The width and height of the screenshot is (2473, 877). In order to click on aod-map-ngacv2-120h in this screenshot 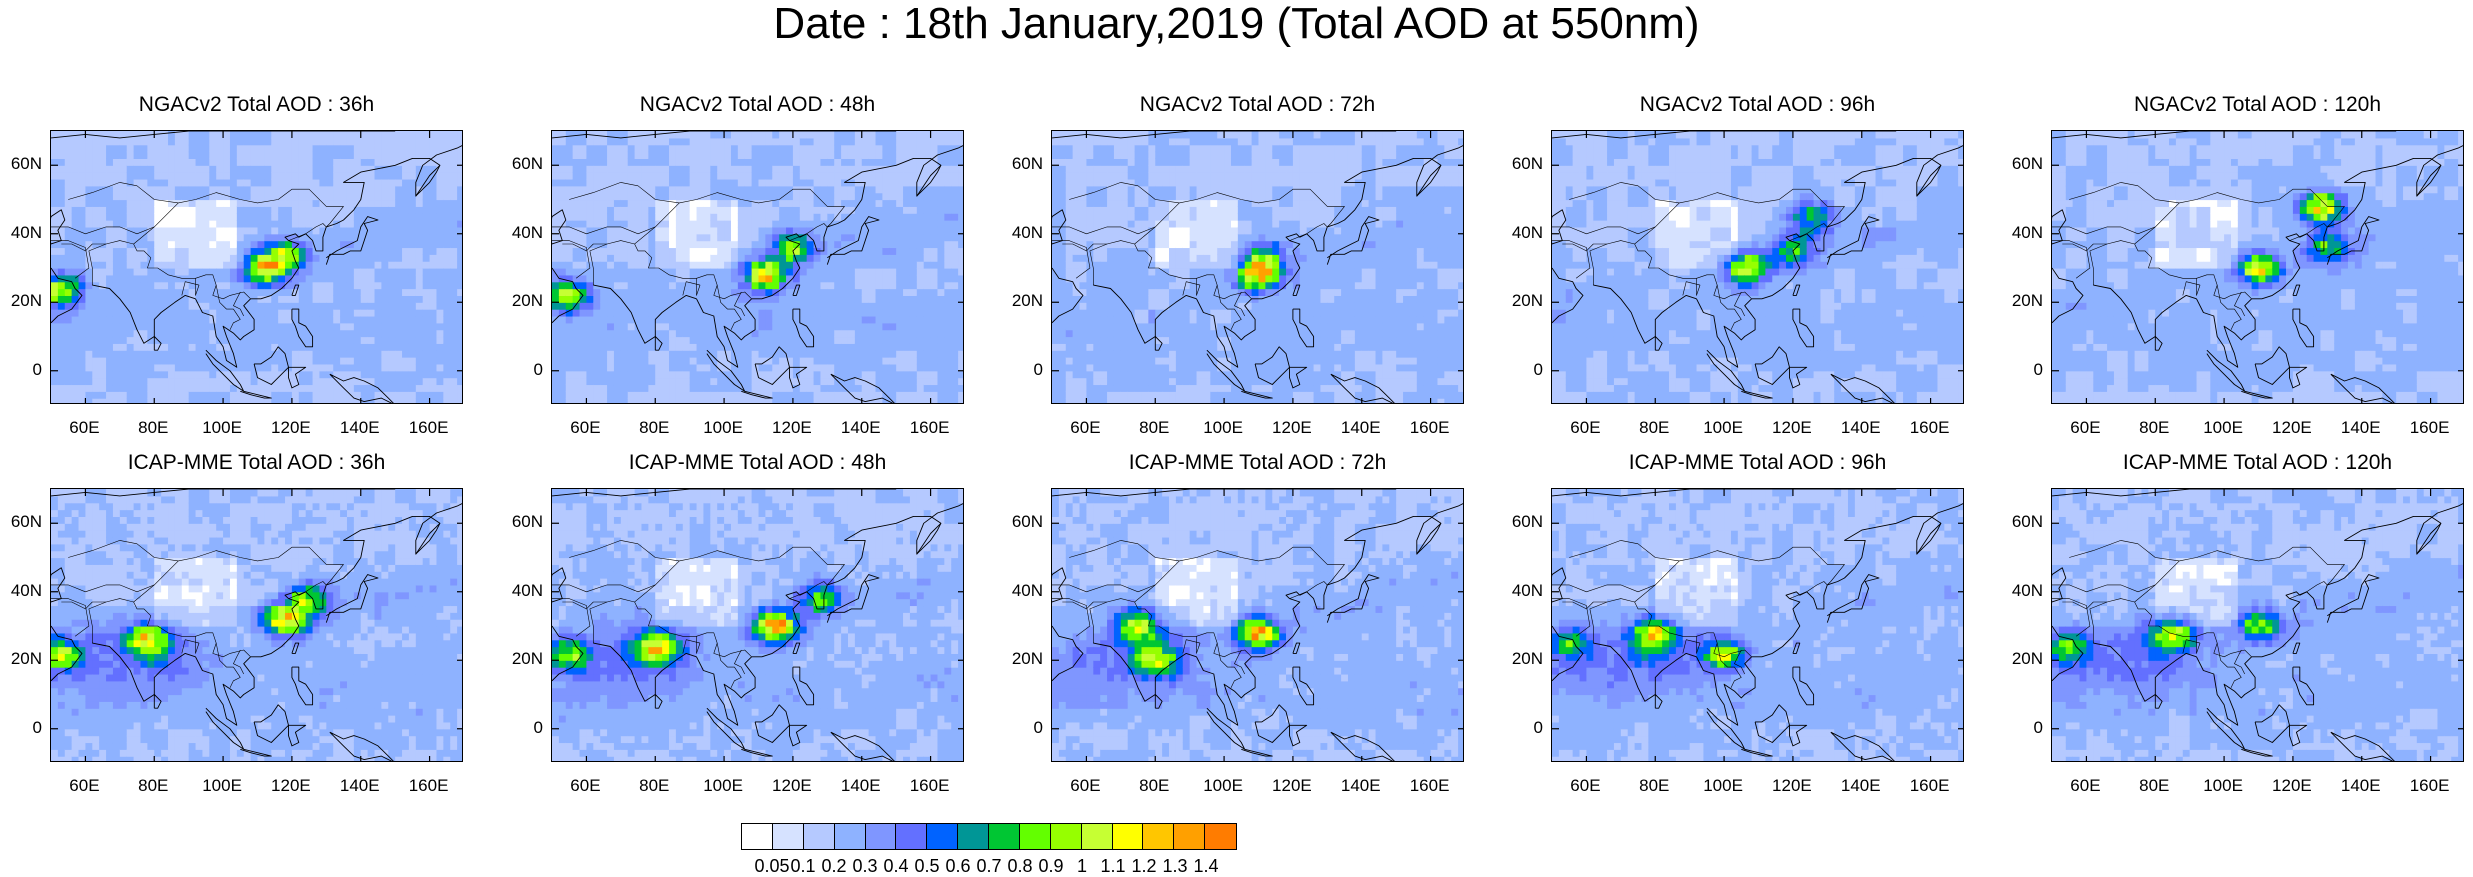, I will do `click(2257, 267)`.